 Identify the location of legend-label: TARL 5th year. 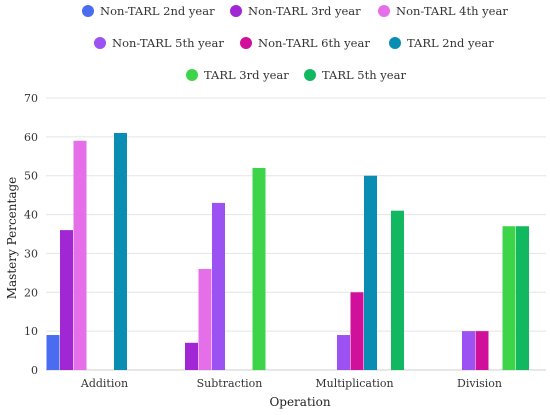
(364, 75).